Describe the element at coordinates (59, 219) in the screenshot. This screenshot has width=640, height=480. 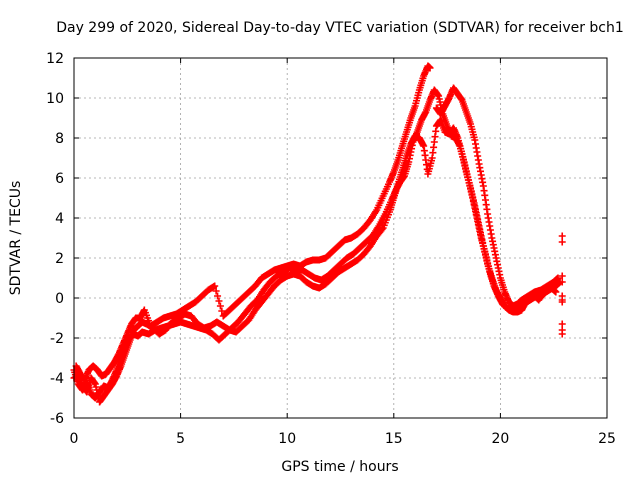
I see `y-tick-label: 4` at that location.